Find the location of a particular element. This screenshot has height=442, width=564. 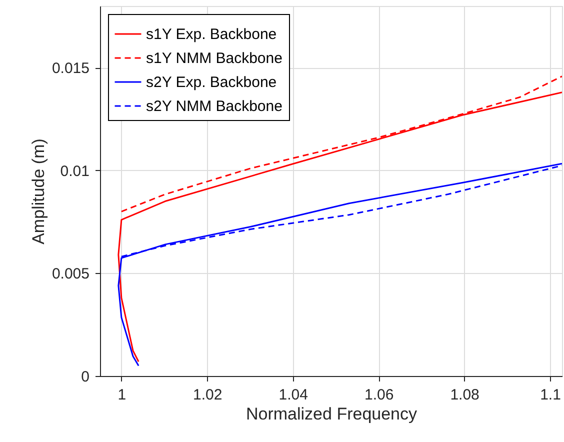

legend-label: s1Y NMM Backbone is located at coordinates (214, 58).